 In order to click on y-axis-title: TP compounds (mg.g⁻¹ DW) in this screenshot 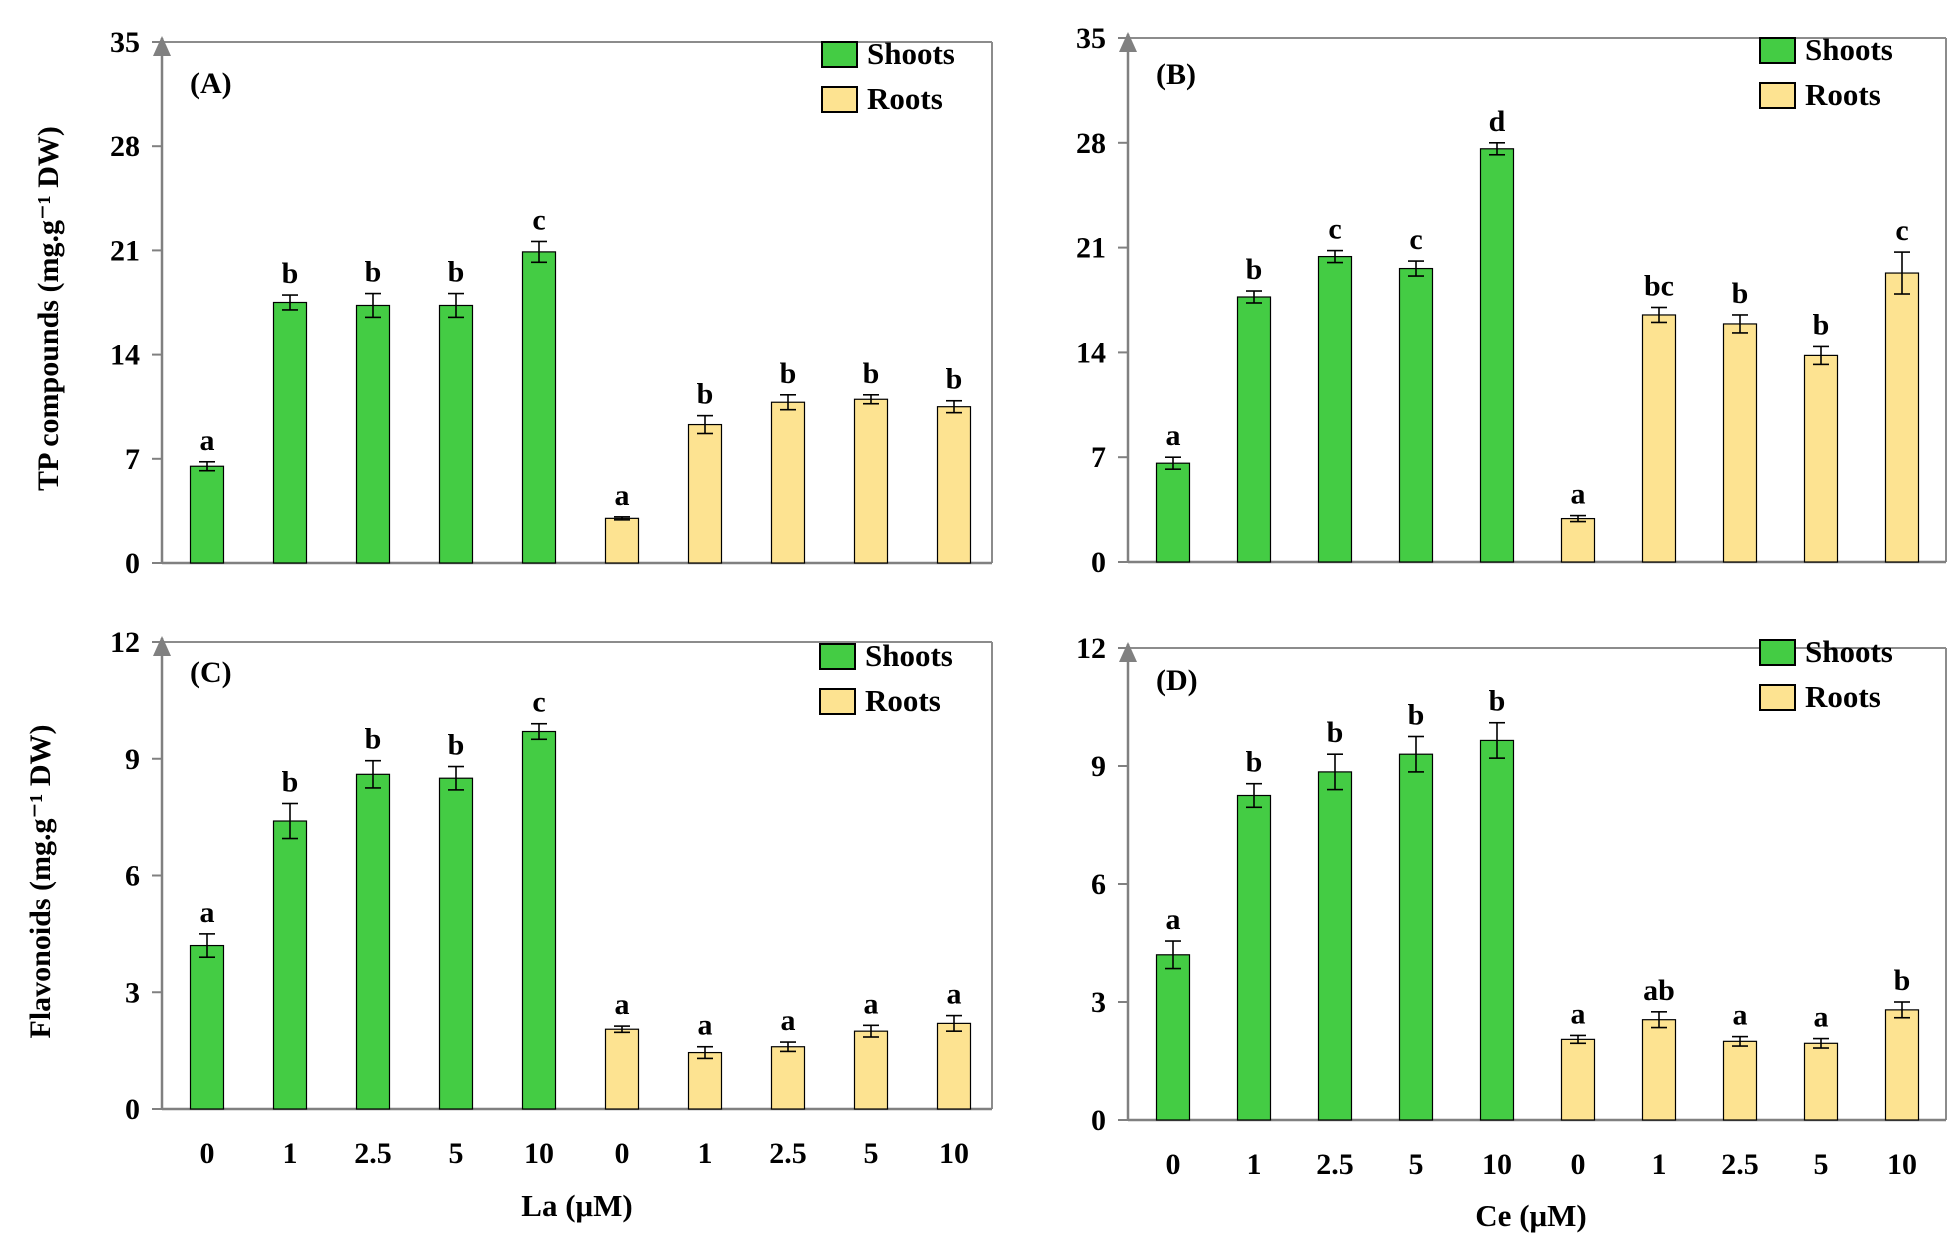, I will do `click(48, 308)`.